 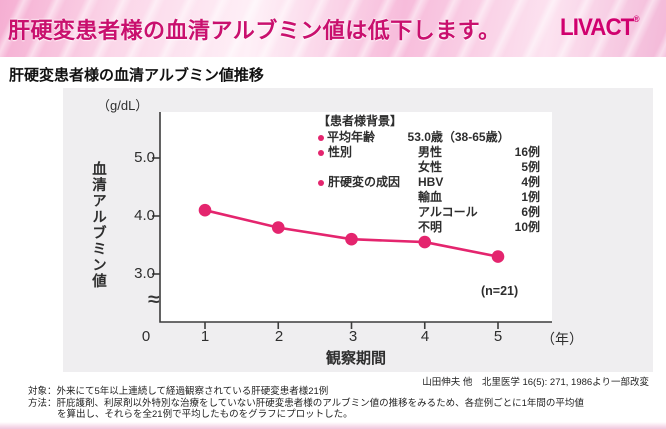 What do you see at coordinates (144, 215) in the screenshot?
I see `y-tick-4.0: 4.0` at bounding box center [144, 215].